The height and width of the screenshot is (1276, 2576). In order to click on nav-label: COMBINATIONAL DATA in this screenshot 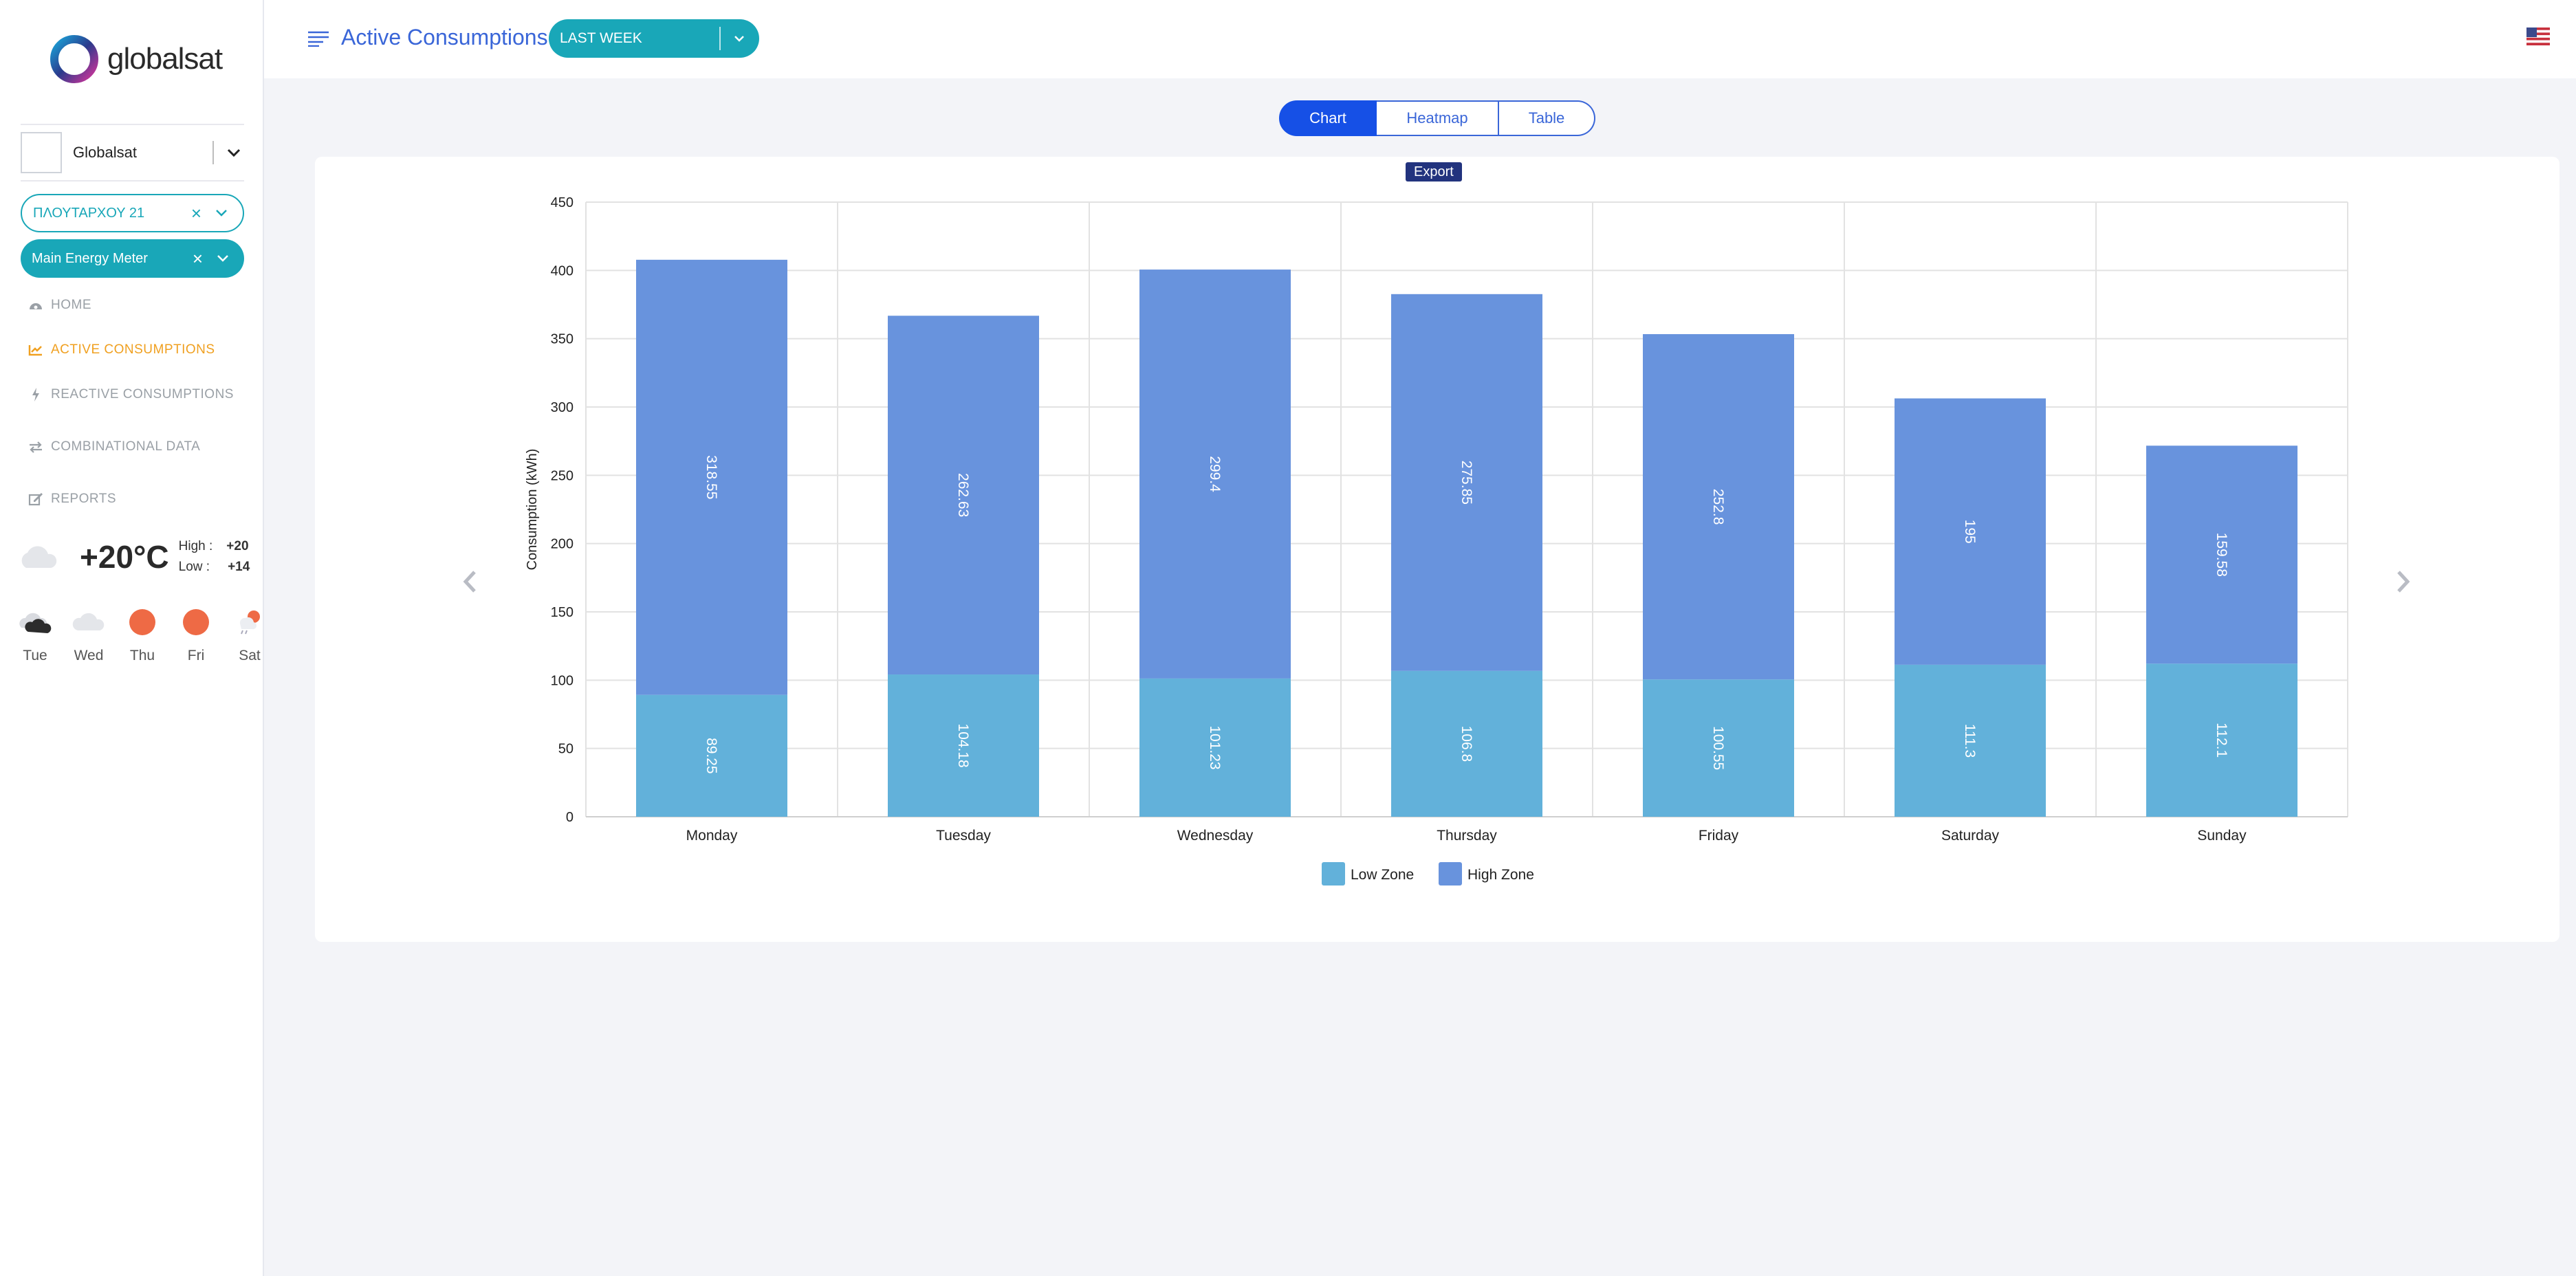, I will do `click(126, 446)`.